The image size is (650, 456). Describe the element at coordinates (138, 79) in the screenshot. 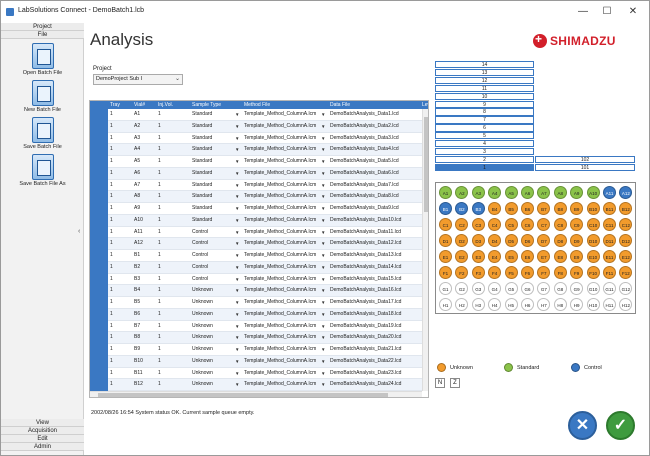

I see `project-select: DemoProject Sub I ⌄` at that location.